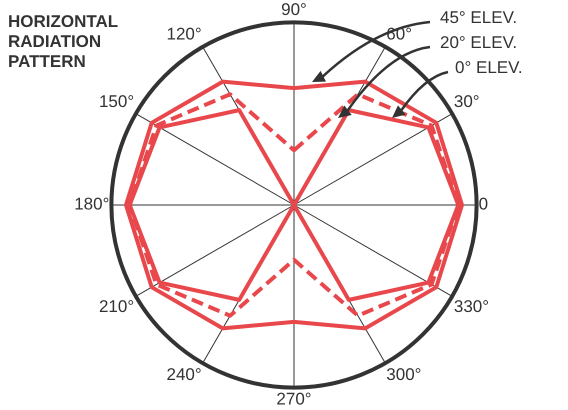  Describe the element at coordinates (63, 42) in the screenshot. I see `text: HORIZONTAL RADIATION PATTERN` at that location.